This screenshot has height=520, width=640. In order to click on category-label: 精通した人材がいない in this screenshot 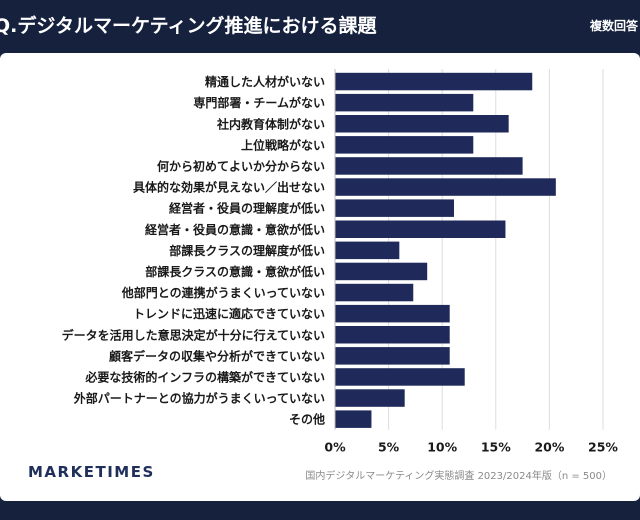, I will do `click(265, 81)`.